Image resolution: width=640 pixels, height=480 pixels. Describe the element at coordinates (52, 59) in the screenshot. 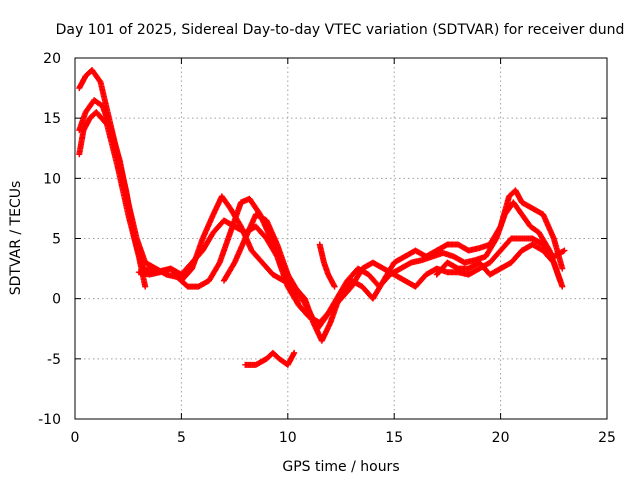

I see `y-tick-label: 20` at that location.